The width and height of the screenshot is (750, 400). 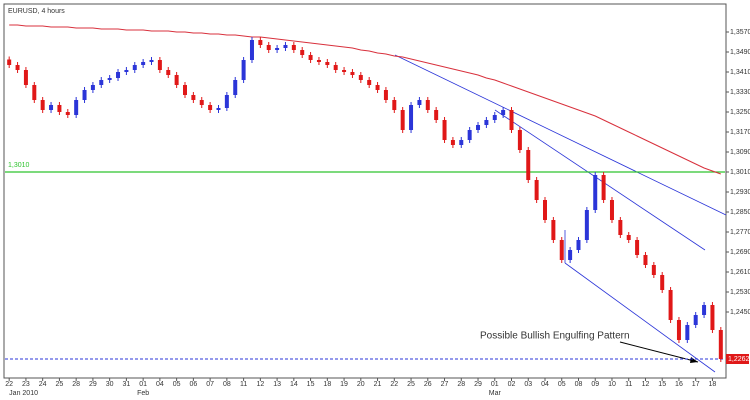 What do you see at coordinates (555, 336) in the screenshot?
I see `annotation: Possible Bullish Engulfing Pattern` at bounding box center [555, 336].